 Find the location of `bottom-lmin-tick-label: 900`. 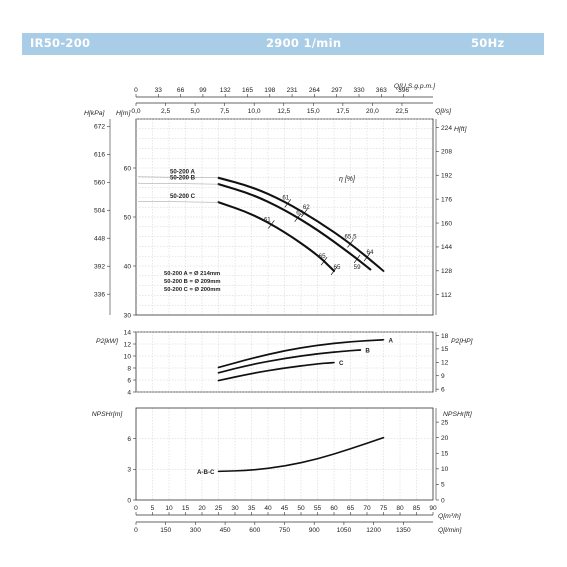

bottom-lmin-tick-label: 900 is located at coordinates (314, 530).